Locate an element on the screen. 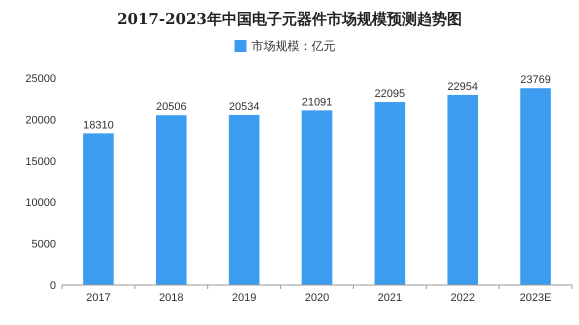 The height and width of the screenshot is (325, 579). legend-label: 市场规模：亿元 is located at coordinates (294, 46).